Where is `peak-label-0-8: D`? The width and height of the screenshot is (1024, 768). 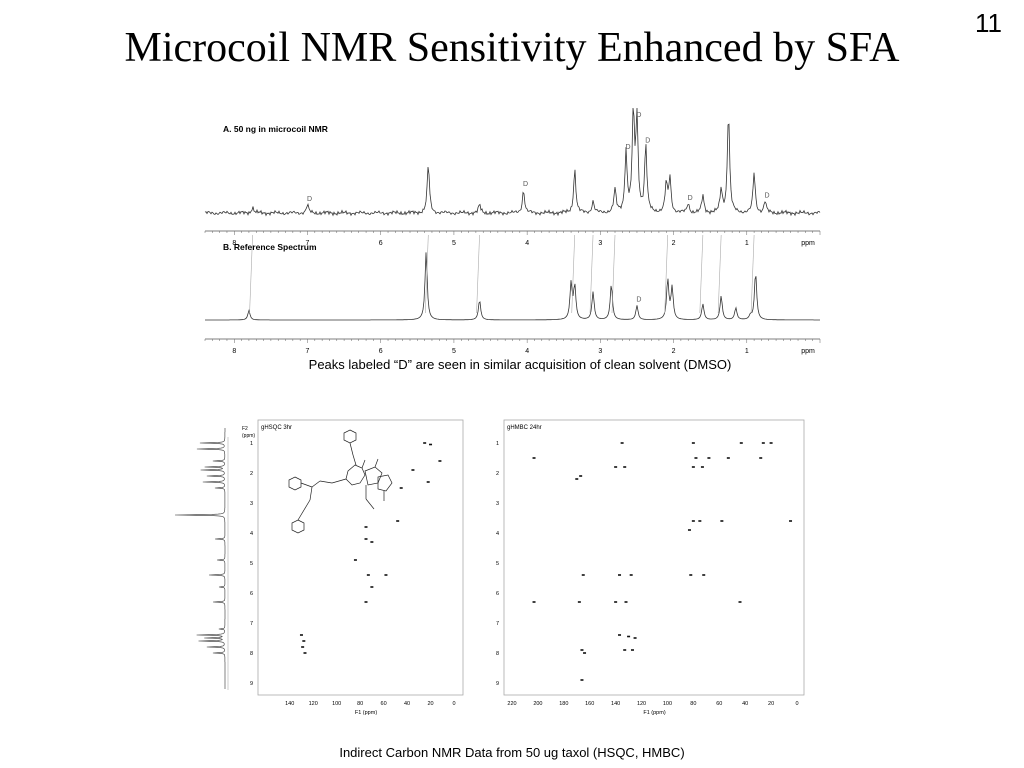 peak-label-0-8: D is located at coordinates (627, 147).